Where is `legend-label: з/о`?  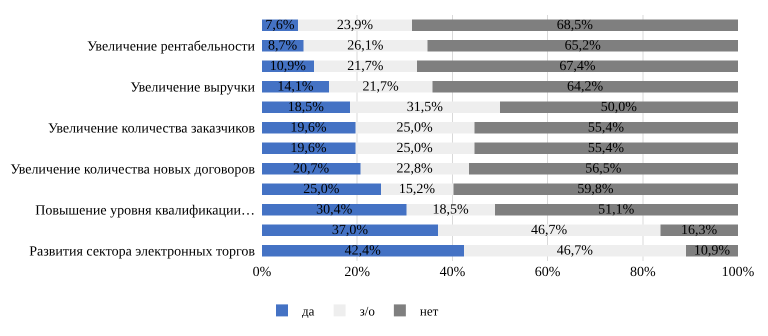
legend-label: з/о is located at coordinates (367, 310).